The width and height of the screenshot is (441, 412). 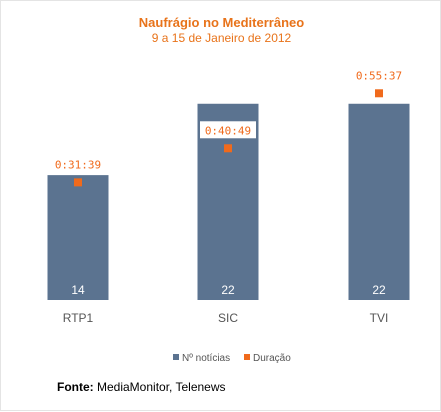 I want to click on chart-title: Naufrágio no Mediterrâneo, so click(x=221, y=22).